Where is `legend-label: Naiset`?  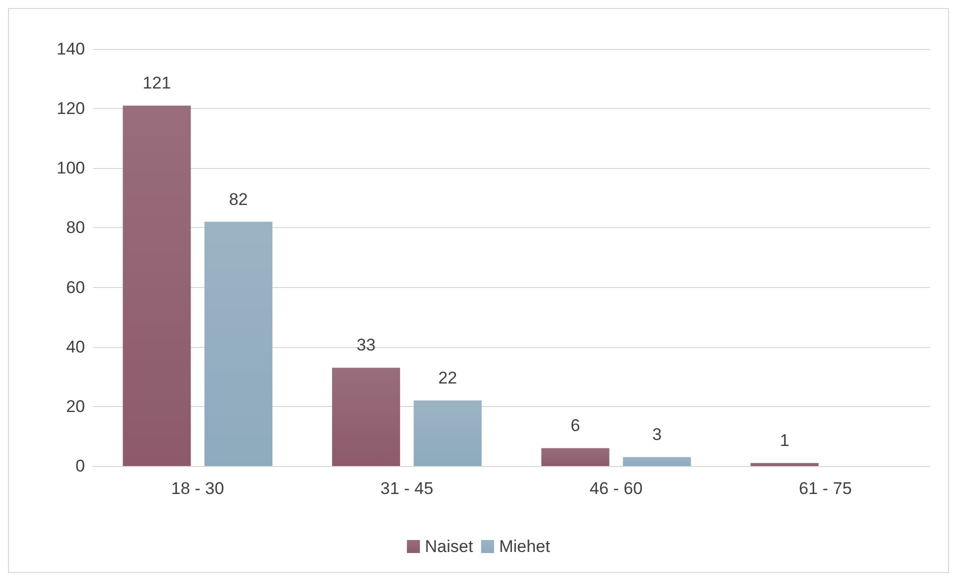 legend-label: Naiset is located at coordinates (449, 546).